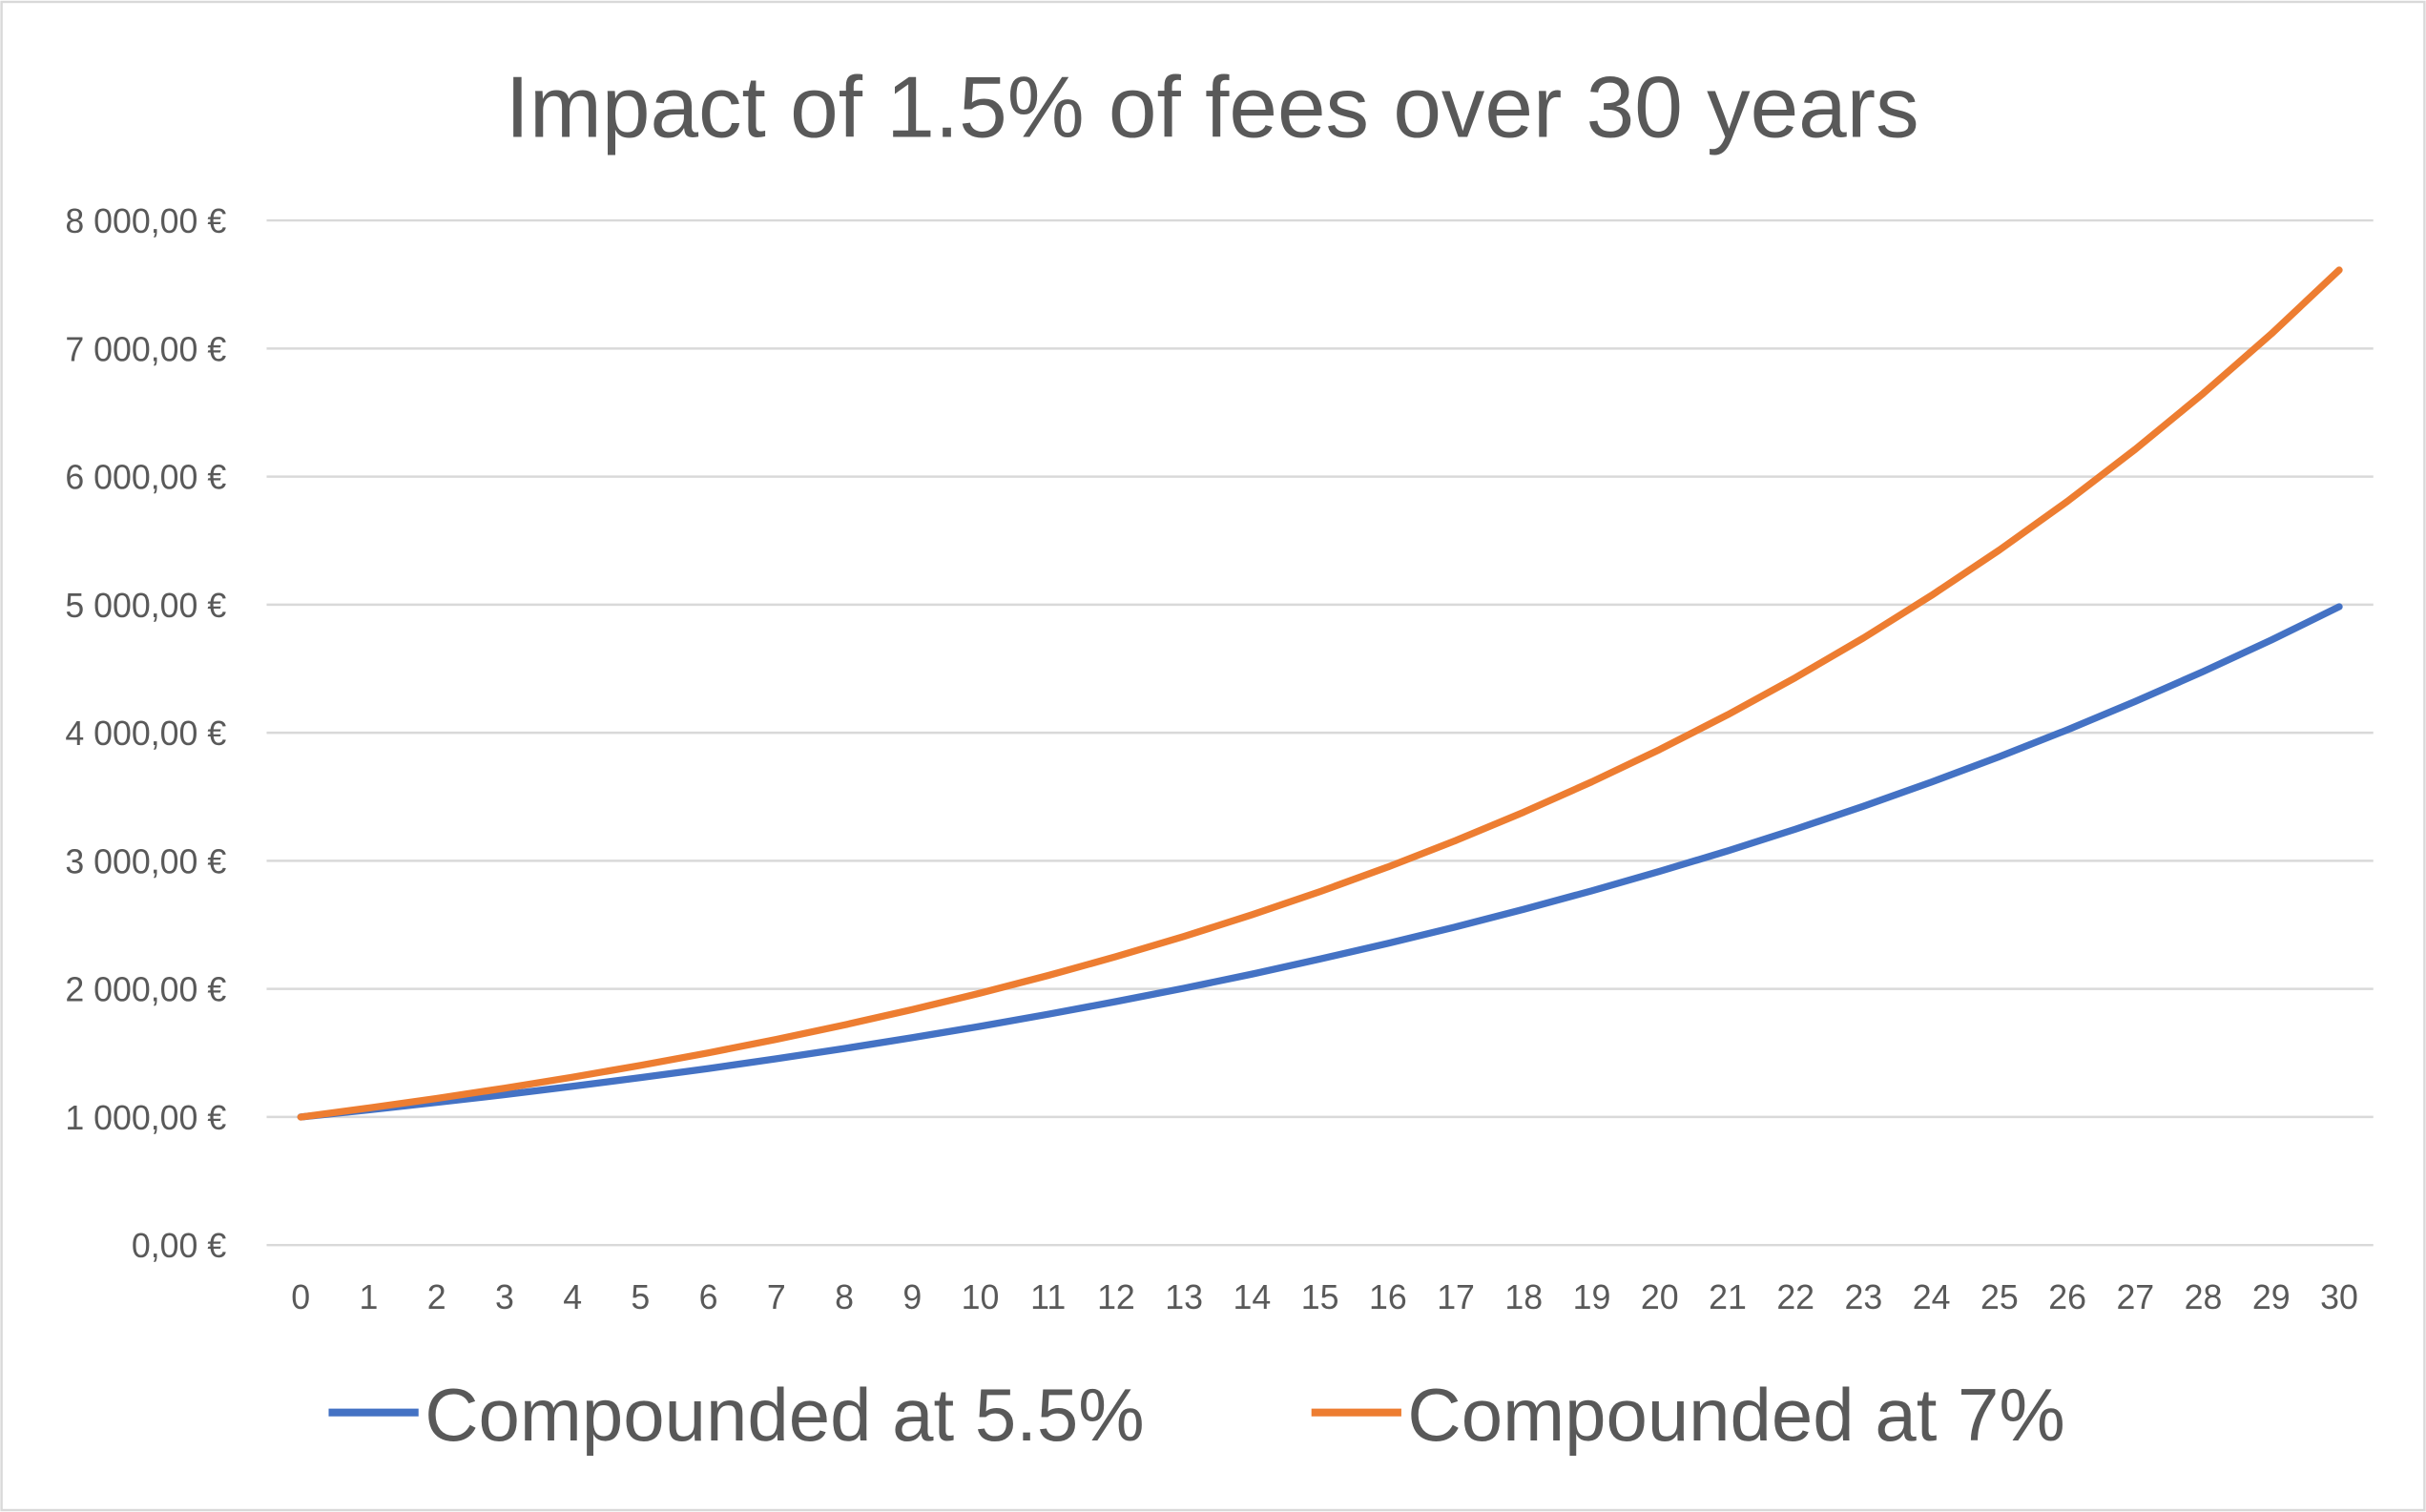 Image resolution: width=2426 pixels, height=1512 pixels. Describe the element at coordinates (301, 1297) in the screenshot. I see `x-tick-label: 0` at that location.